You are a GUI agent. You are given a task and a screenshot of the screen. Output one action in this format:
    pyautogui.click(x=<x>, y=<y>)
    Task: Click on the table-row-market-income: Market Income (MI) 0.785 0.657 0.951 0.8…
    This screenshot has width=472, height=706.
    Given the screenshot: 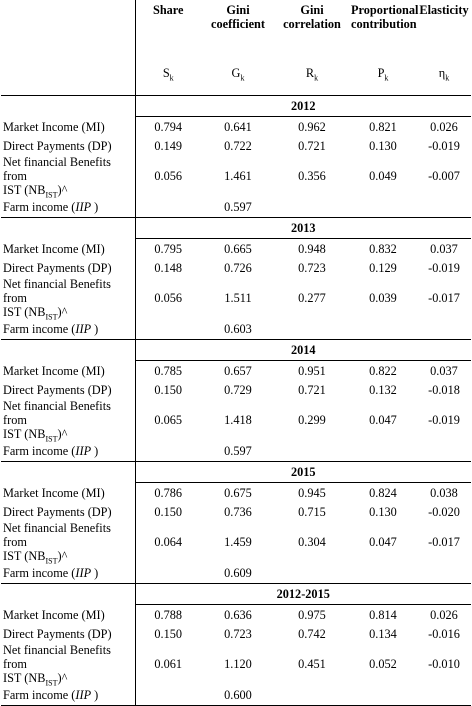 What is the action you would take?
    pyautogui.click(x=236, y=370)
    